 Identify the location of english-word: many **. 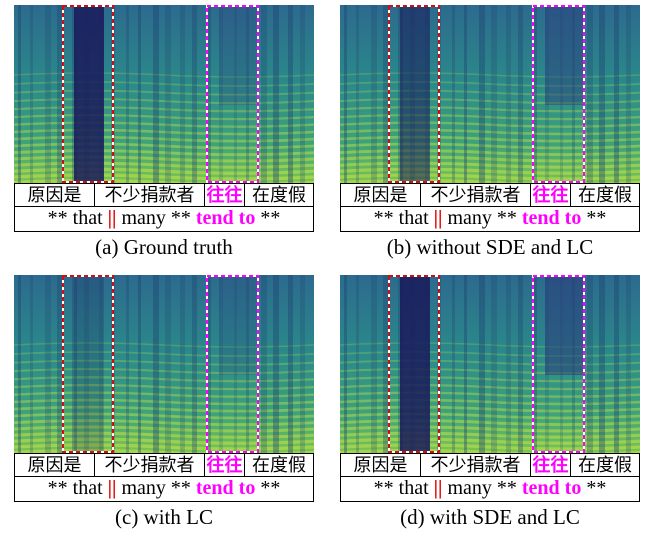
(156, 488).